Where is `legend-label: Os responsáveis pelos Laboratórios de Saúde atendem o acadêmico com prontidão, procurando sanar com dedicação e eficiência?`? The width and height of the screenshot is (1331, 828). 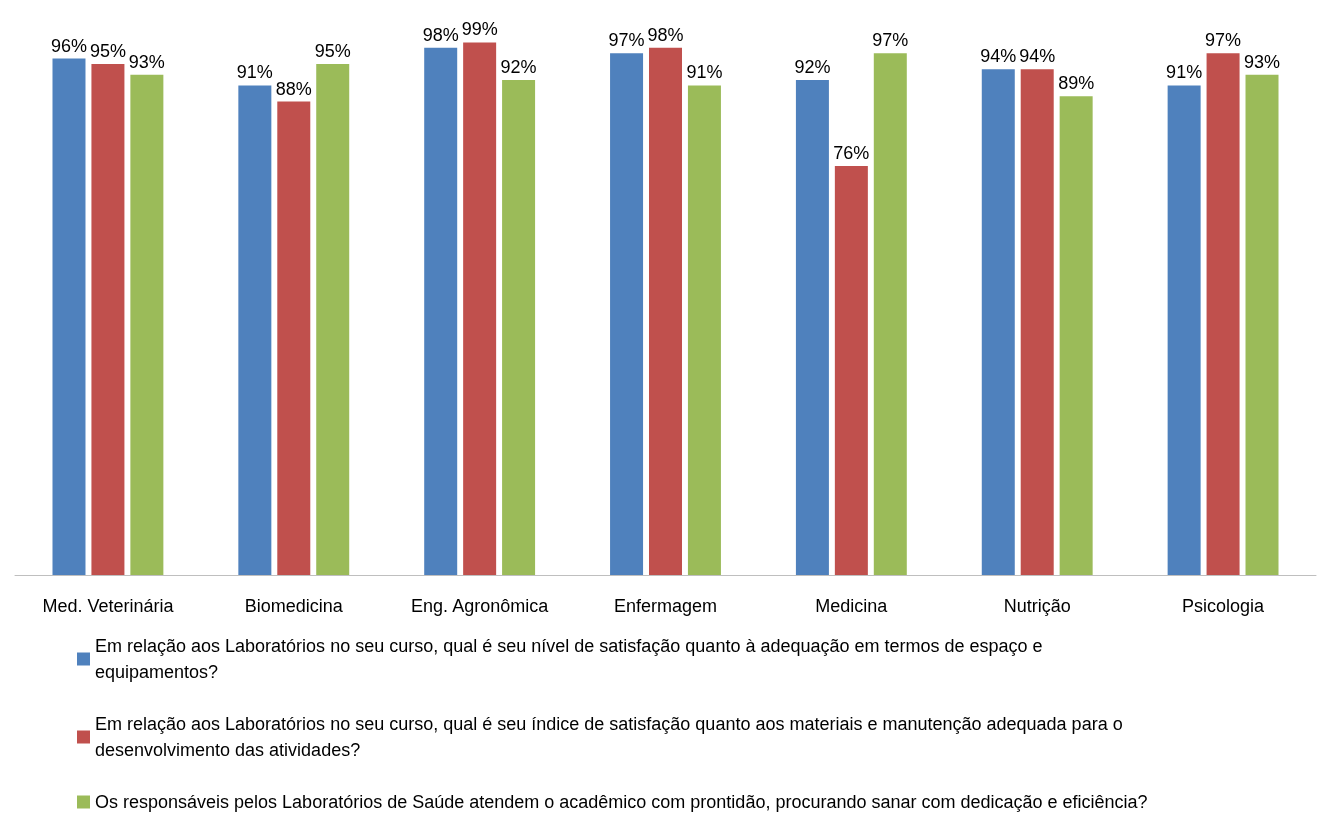
legend-label: Os responsáveis pelos Laboratórios de Saúde atendem o acadêmico com prontidão, procurando sanar com dedicação e eficiência? is located at coordinates (621, 802).